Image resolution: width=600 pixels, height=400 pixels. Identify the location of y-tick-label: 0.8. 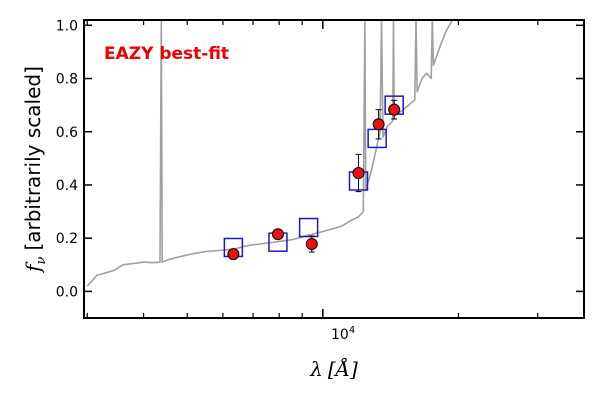
(67, 80).